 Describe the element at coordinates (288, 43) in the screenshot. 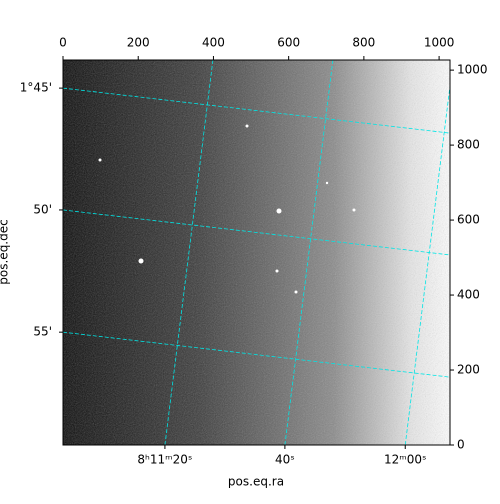

I see `x-tick-label: 600` at that location.